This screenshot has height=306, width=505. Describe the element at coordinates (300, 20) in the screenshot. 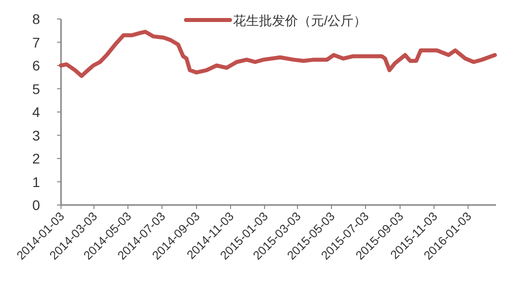

I see `legend-label: 花生批发价（元/公斤）` at that location.